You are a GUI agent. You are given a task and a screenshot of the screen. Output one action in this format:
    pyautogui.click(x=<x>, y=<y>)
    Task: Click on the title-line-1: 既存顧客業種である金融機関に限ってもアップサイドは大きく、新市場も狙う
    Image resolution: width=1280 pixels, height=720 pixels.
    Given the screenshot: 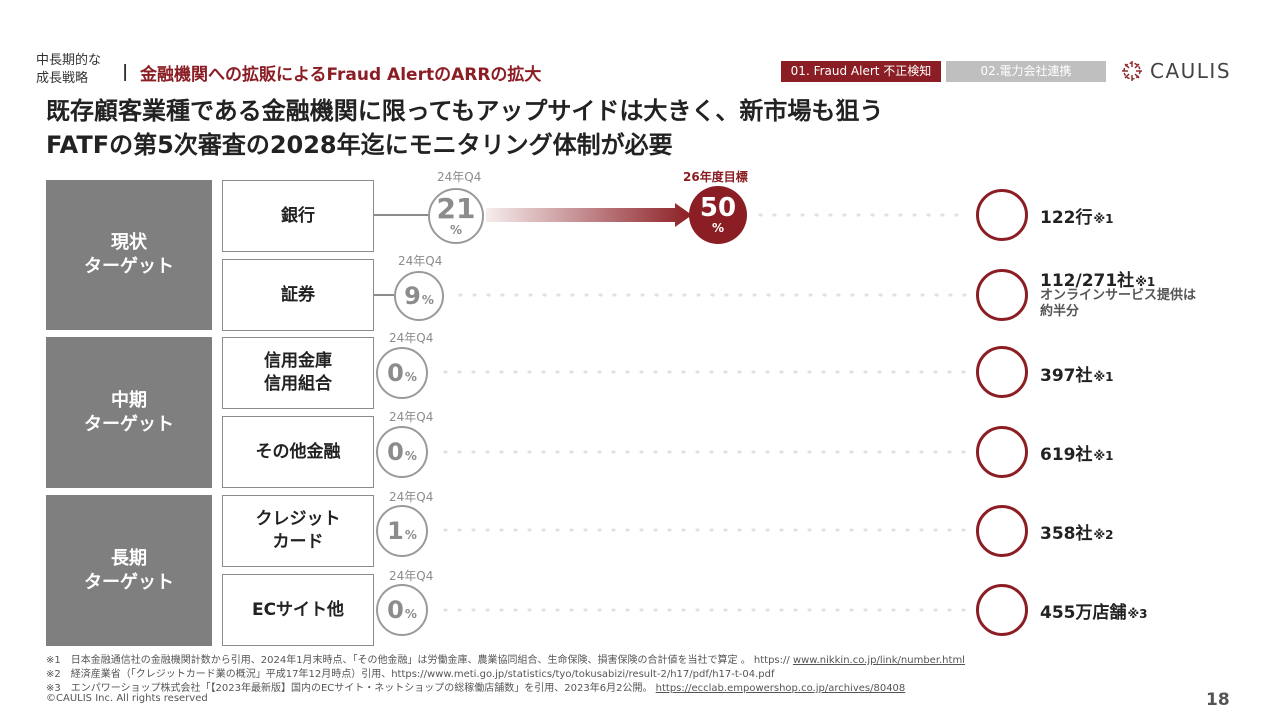 What is the action you would take?
    pyautogui.click(x=465, y=111)
    